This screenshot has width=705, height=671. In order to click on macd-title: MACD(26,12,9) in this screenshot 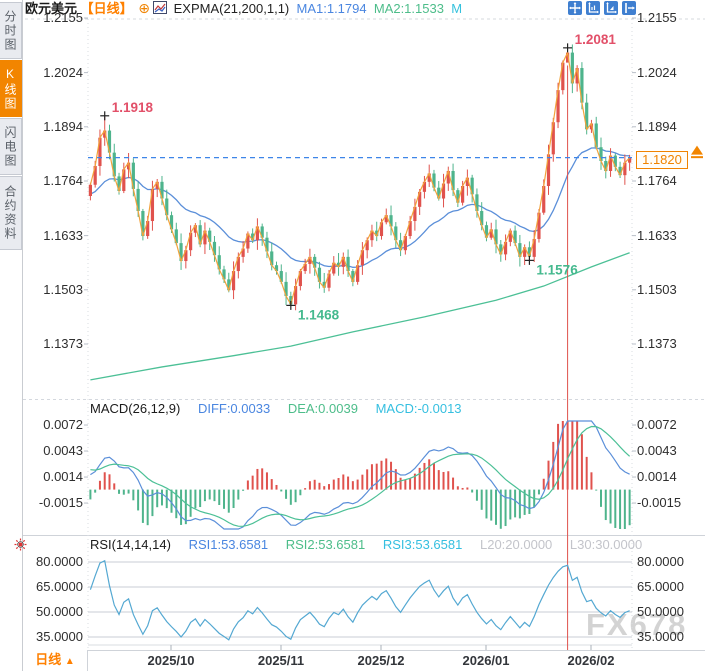, I will do `click(135, 408)`.